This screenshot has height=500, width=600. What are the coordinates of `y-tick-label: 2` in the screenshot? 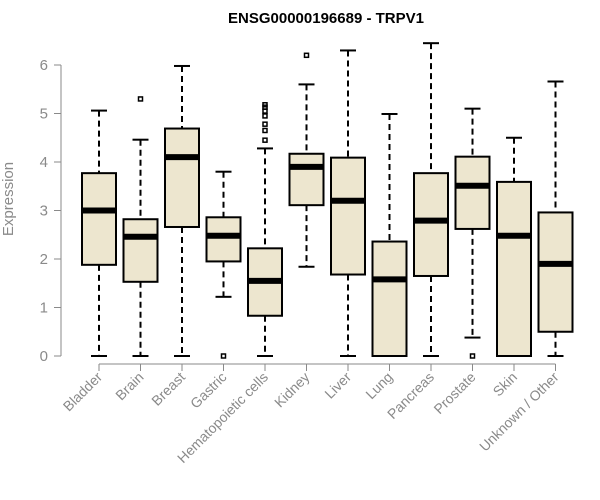 It's located at (44, 259).